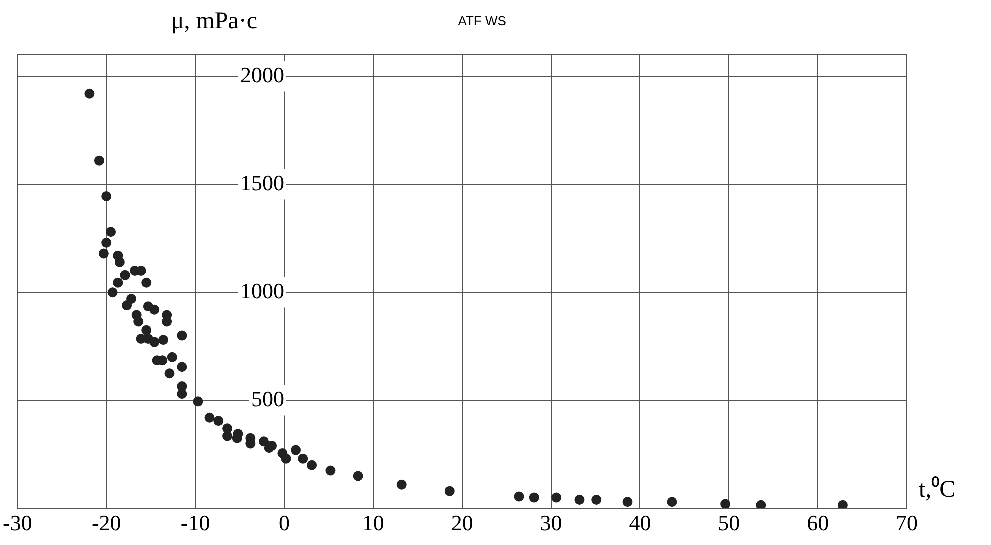 The width and height of the screenshot is (991, 545). Describe the element at coordinates (284, 523) in the screenshot. I see `x-tick-label: 0` at that location.